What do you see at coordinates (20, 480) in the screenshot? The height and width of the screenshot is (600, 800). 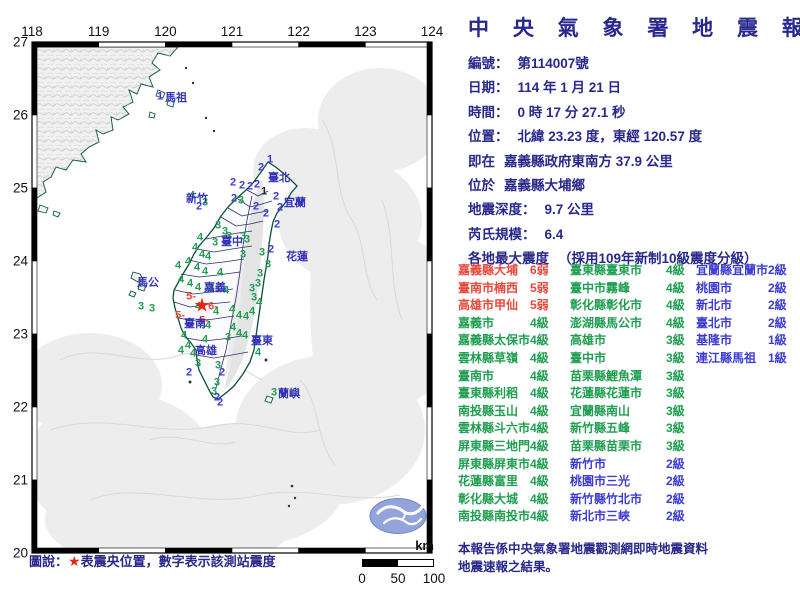 I see `svg-text: 21` at bounding box center [20, 480].